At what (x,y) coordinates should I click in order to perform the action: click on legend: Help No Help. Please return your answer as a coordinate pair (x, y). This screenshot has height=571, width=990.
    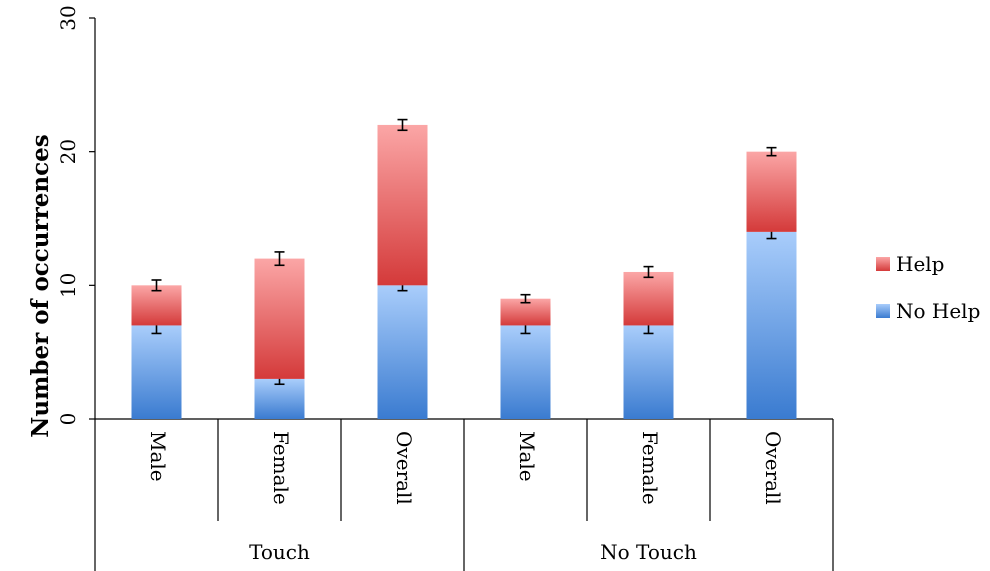
    Looking at the image, I should click on (928, 287).